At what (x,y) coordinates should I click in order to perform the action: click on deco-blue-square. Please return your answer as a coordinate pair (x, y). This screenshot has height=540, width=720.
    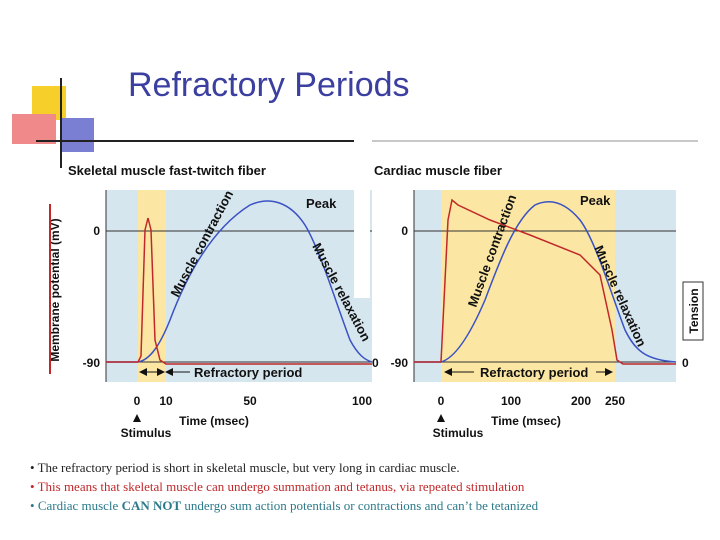
    Looking at the image, I should click on (78, 135).